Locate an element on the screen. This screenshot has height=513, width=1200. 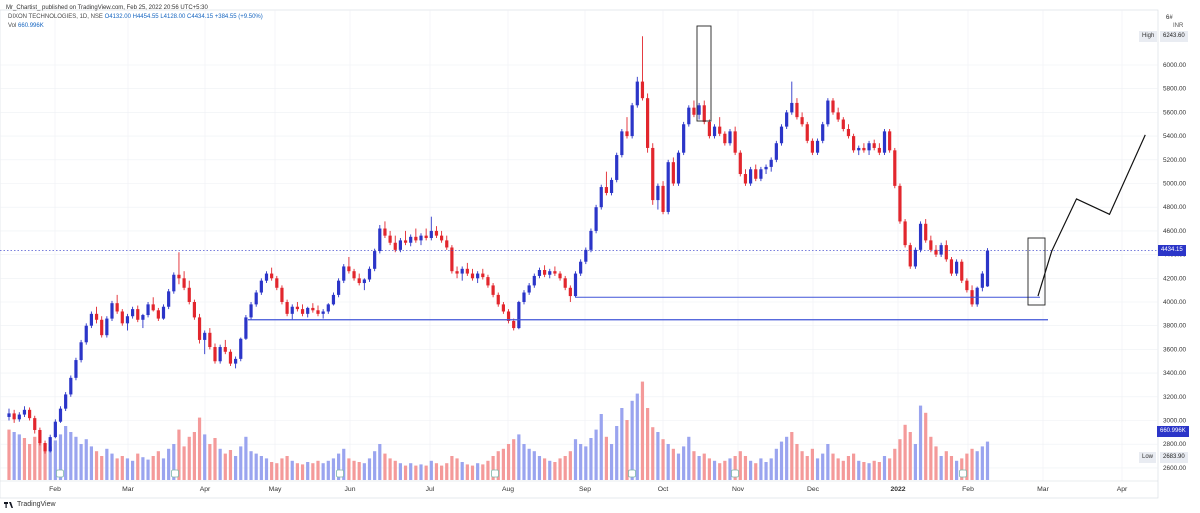
high-tag: High is located at coordinates (1148, 36).